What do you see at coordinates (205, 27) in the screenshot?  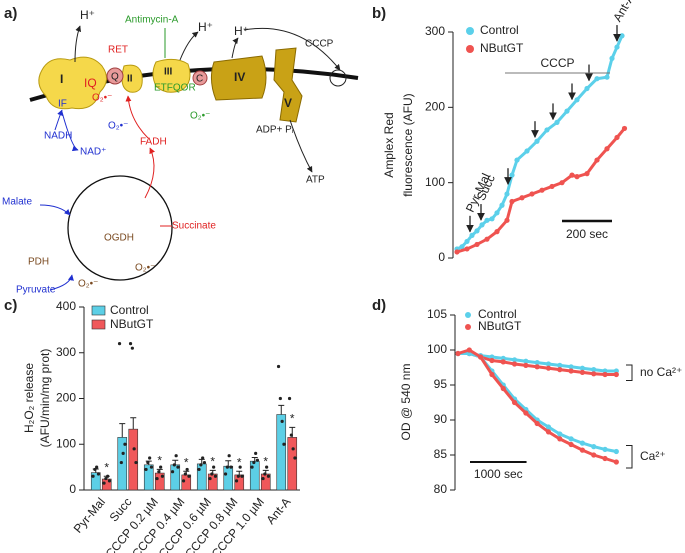 I see `label: H⁺` at bounding box center [205, 27].